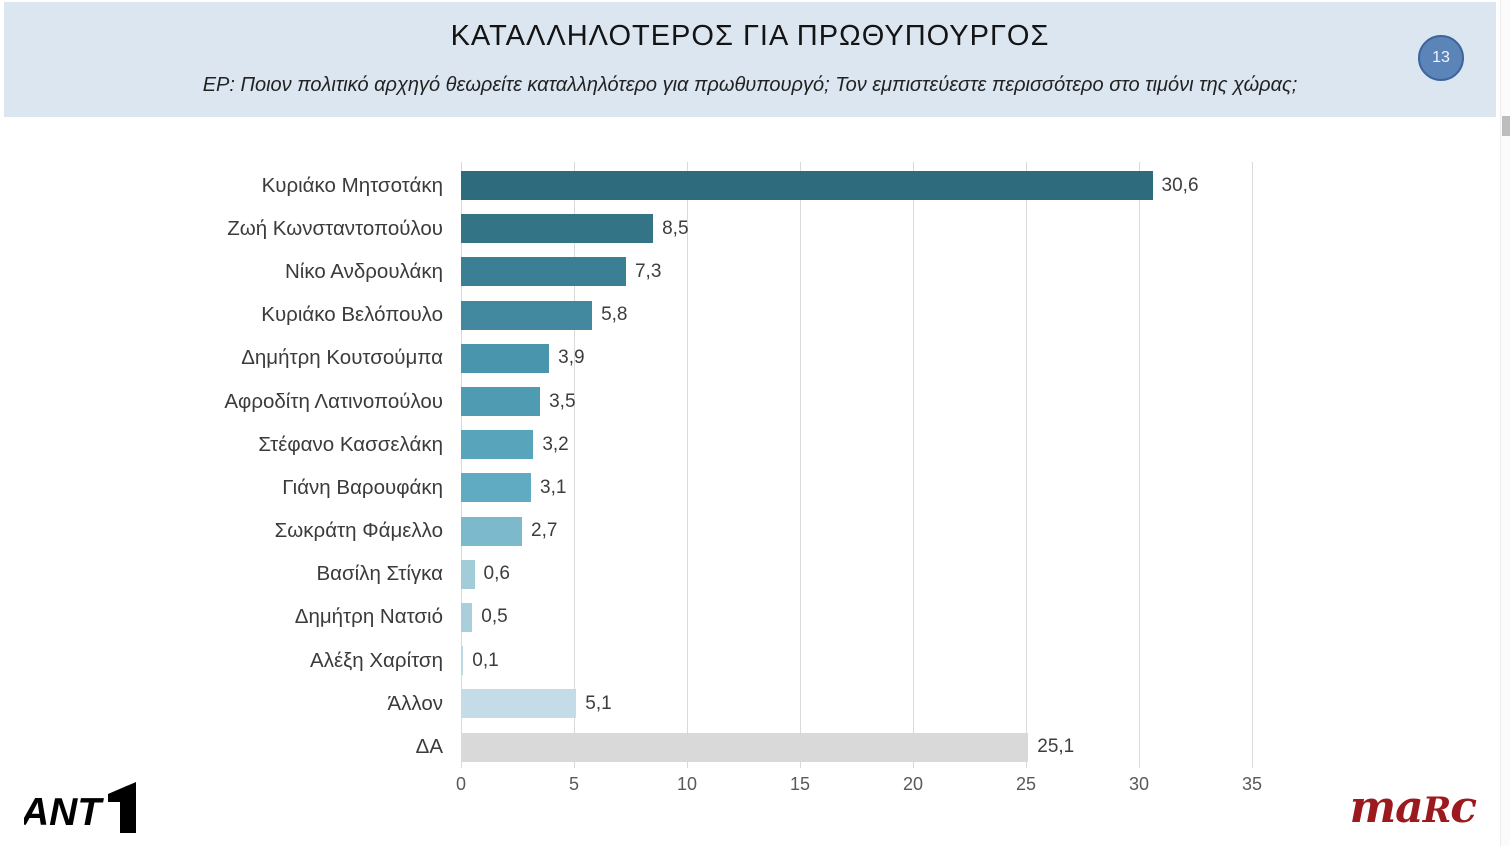  Describe the element at coordinates (1463, 807) in the screenshot. I see `marc-logo-c: c` at that location.